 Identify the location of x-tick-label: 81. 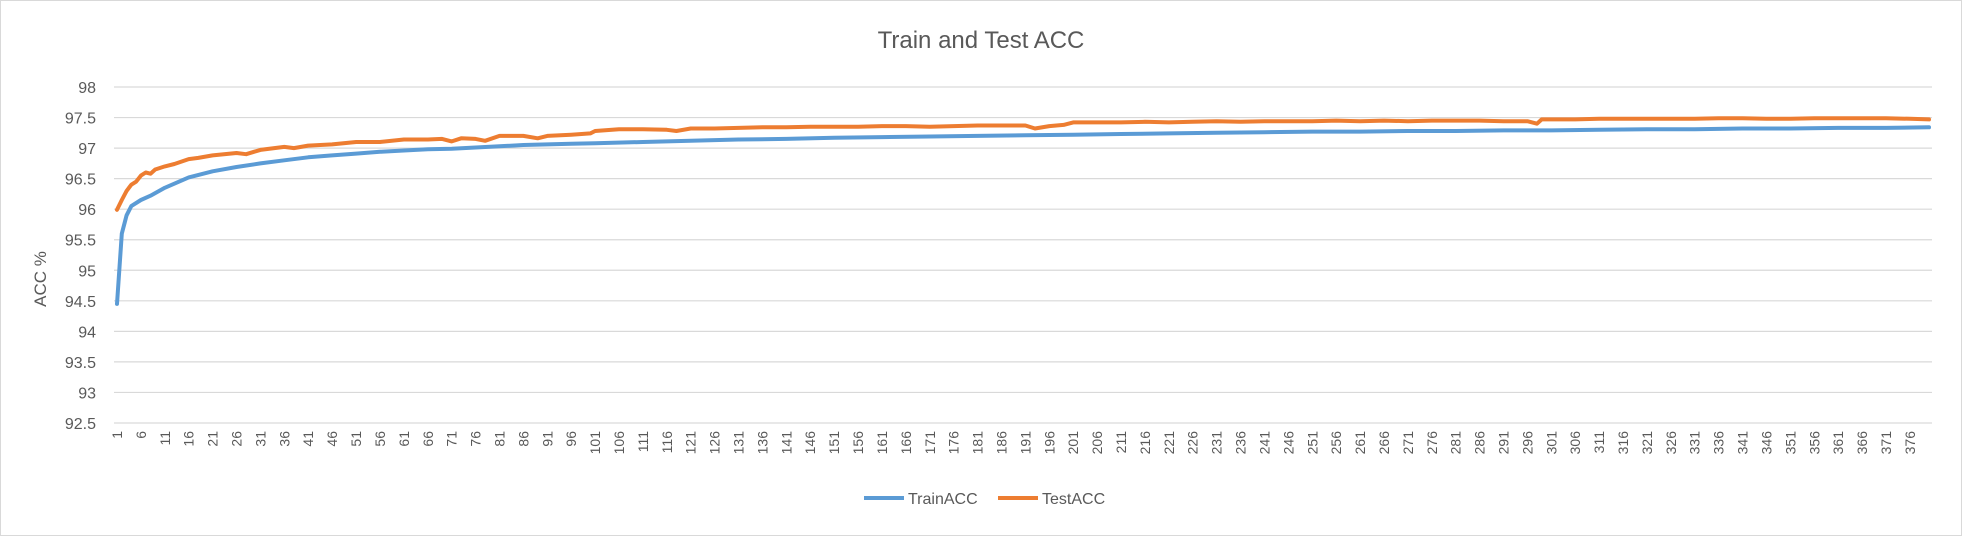
(499, 439).